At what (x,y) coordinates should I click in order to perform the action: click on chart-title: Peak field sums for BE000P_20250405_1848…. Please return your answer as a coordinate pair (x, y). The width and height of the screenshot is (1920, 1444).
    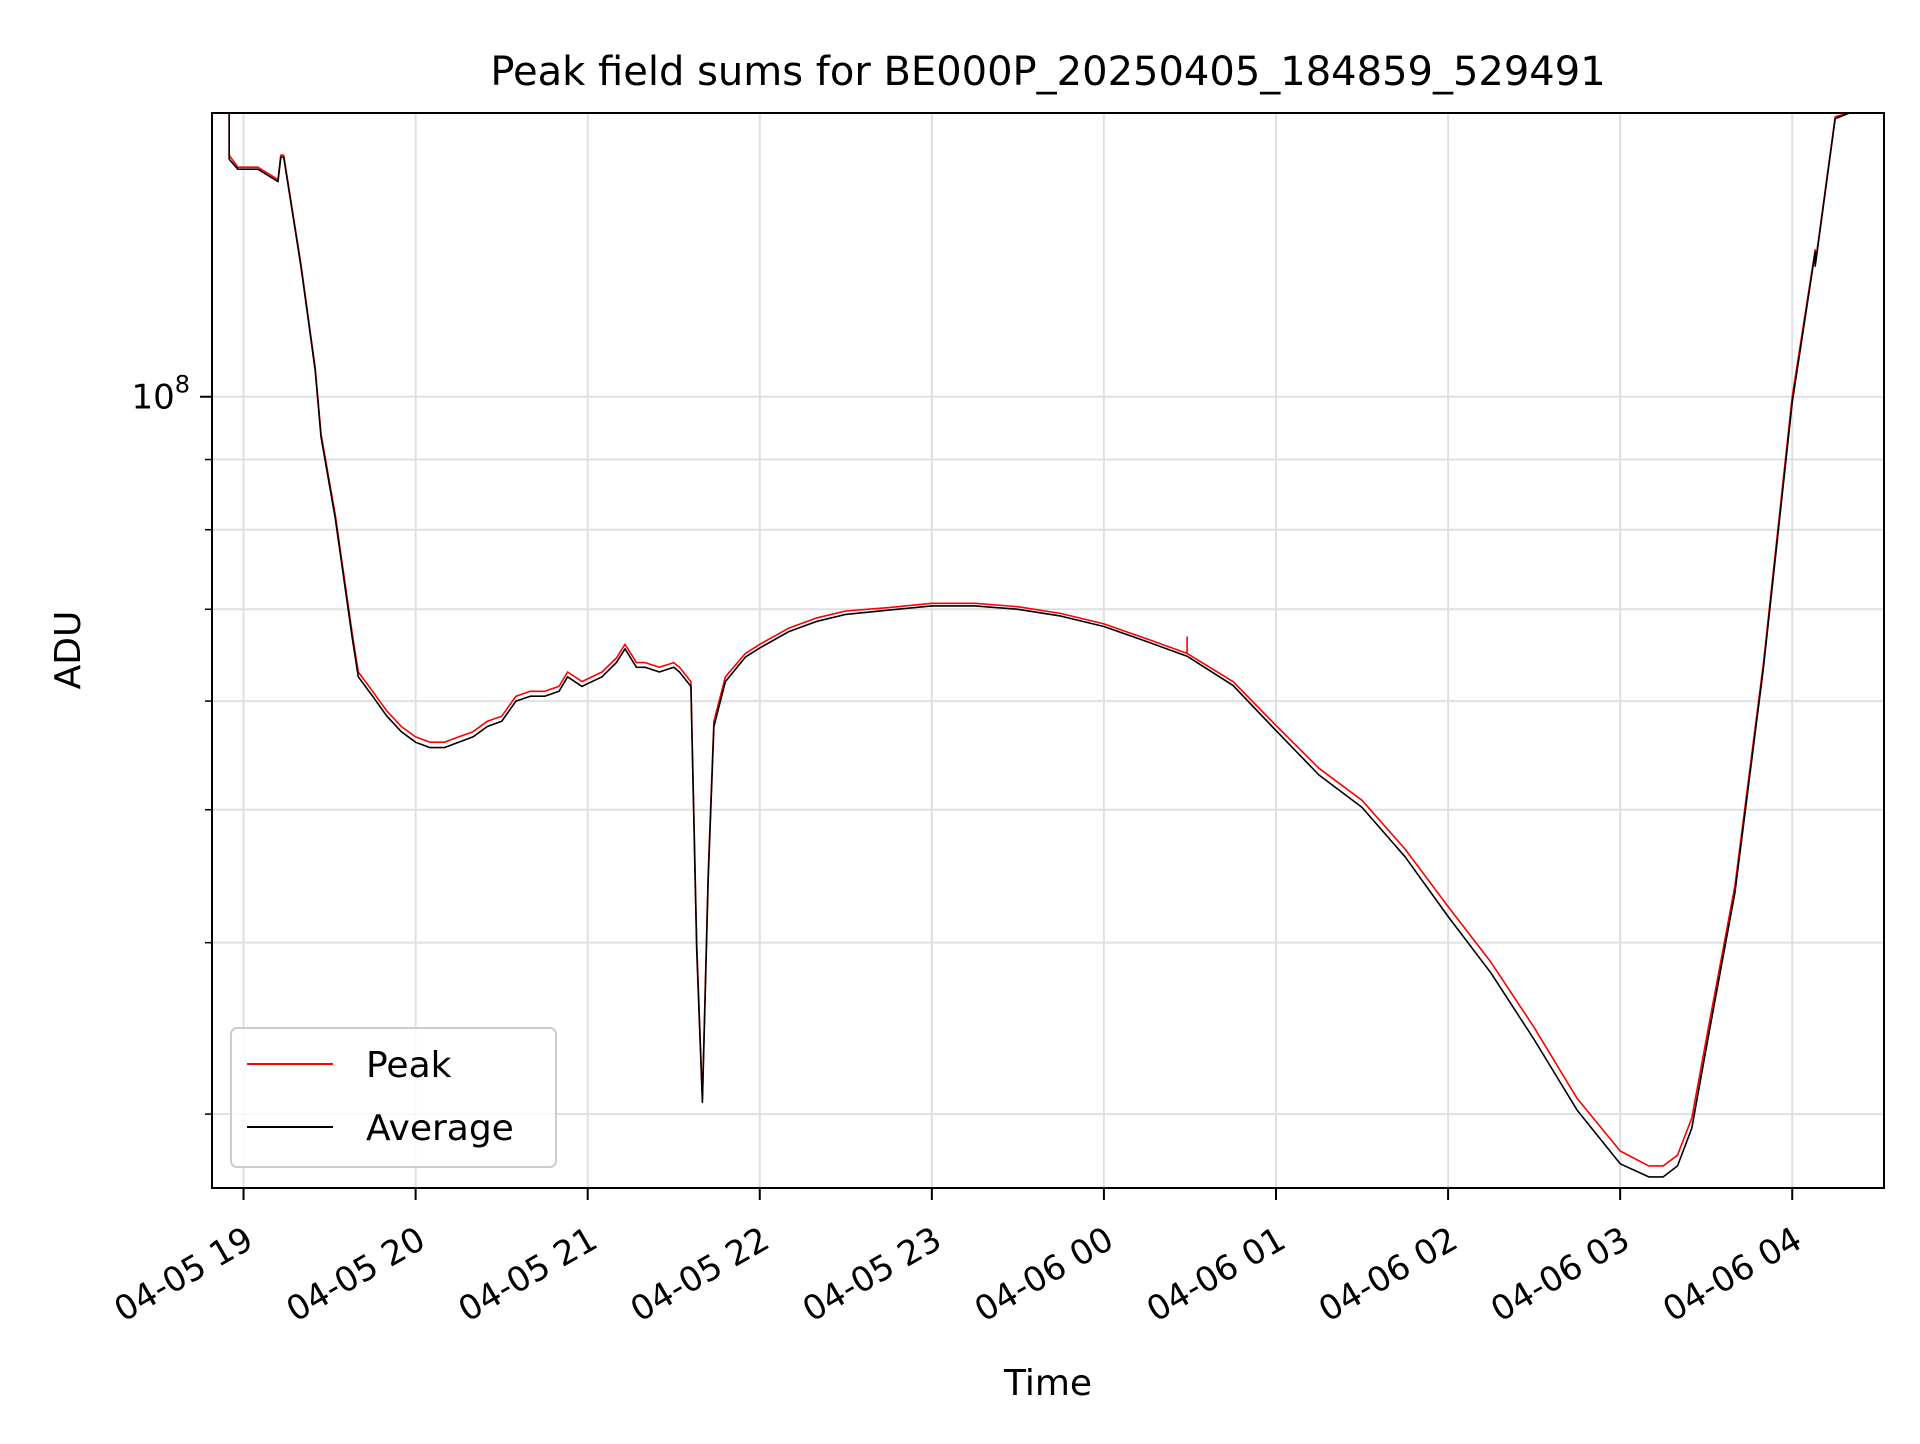
    Looking at the image, I should click on (1047, 72).